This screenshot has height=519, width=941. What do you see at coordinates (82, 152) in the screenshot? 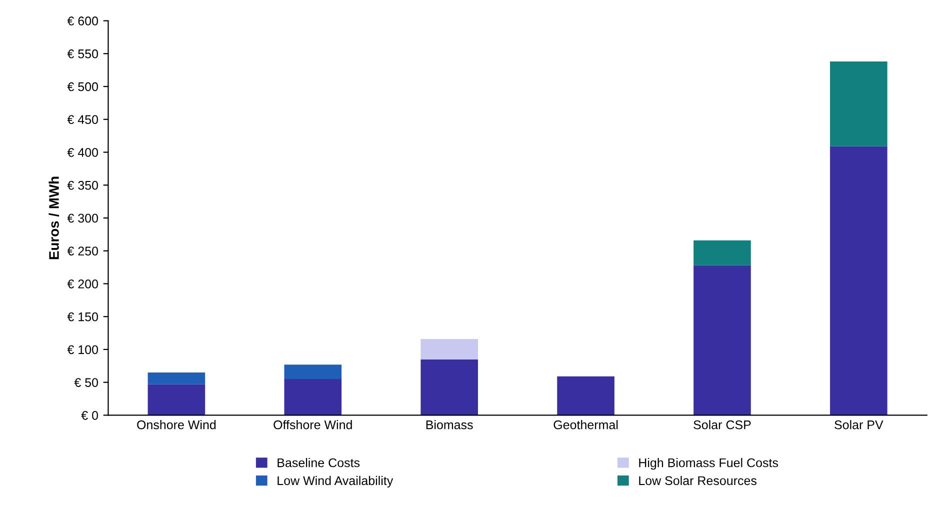
I see `y-tick-label: € 400` at bounding box center [82, 152].